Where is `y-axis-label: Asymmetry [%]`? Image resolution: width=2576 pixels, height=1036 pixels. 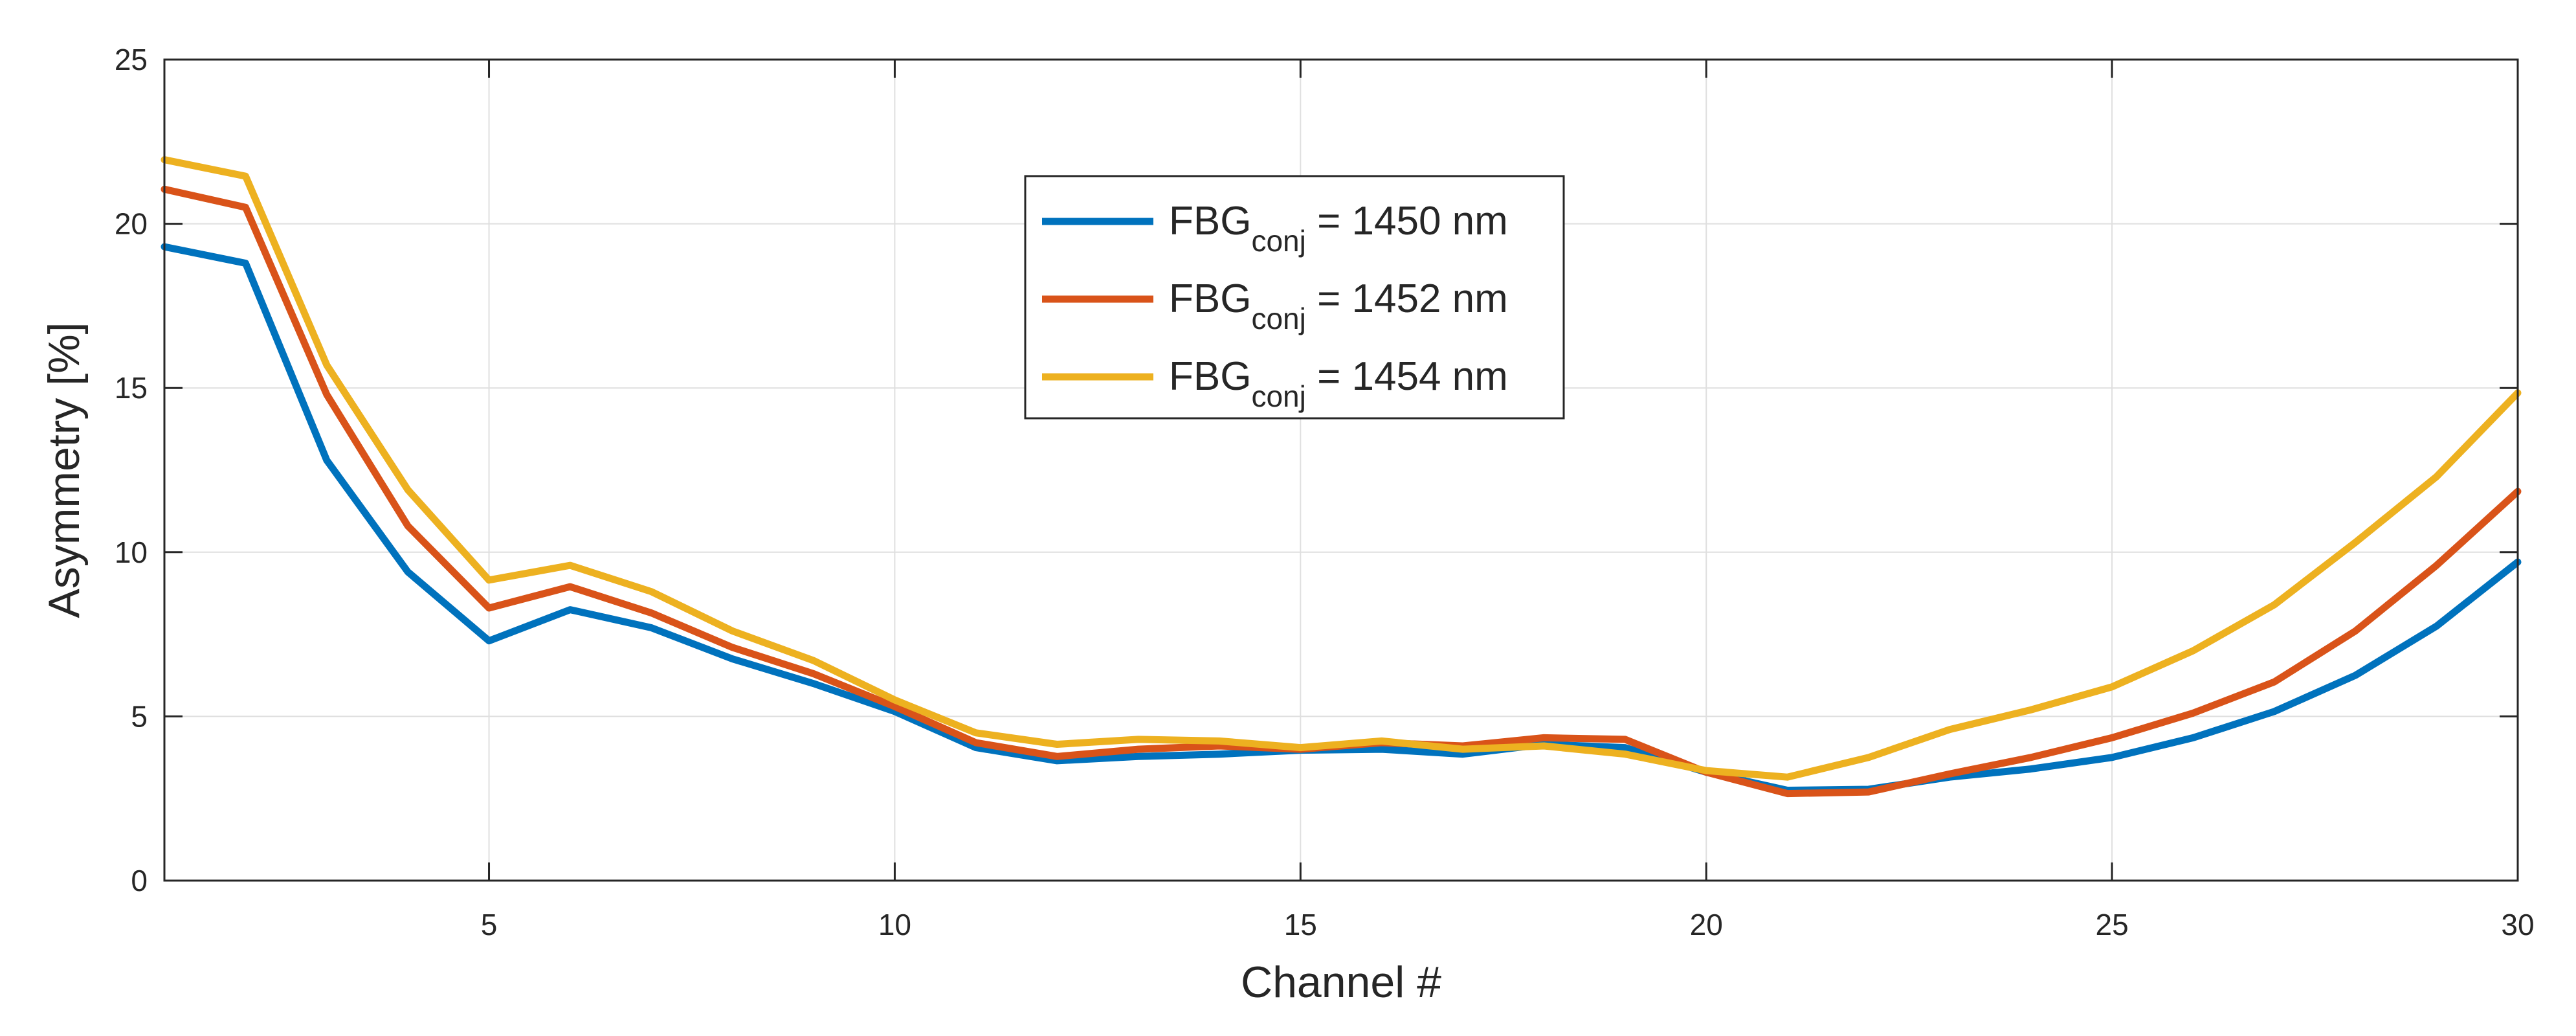 y-axis-label: Asymmetry [%] is located at coordinates (64, 470).